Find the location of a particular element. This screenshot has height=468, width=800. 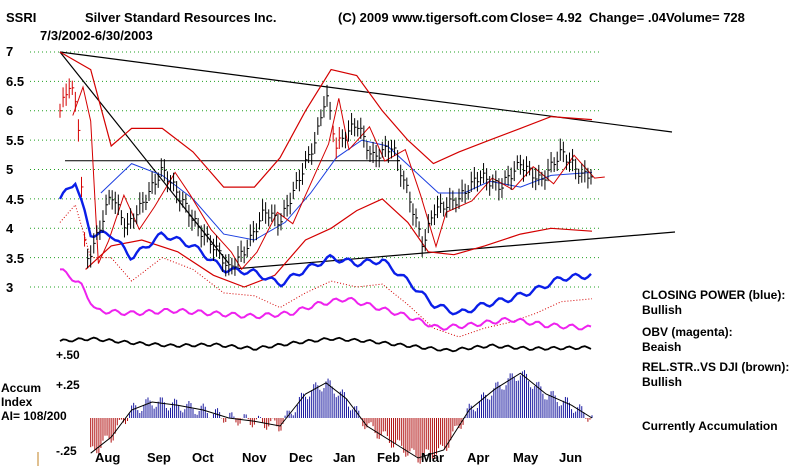

obv-line is located at coordinates (326, 299).